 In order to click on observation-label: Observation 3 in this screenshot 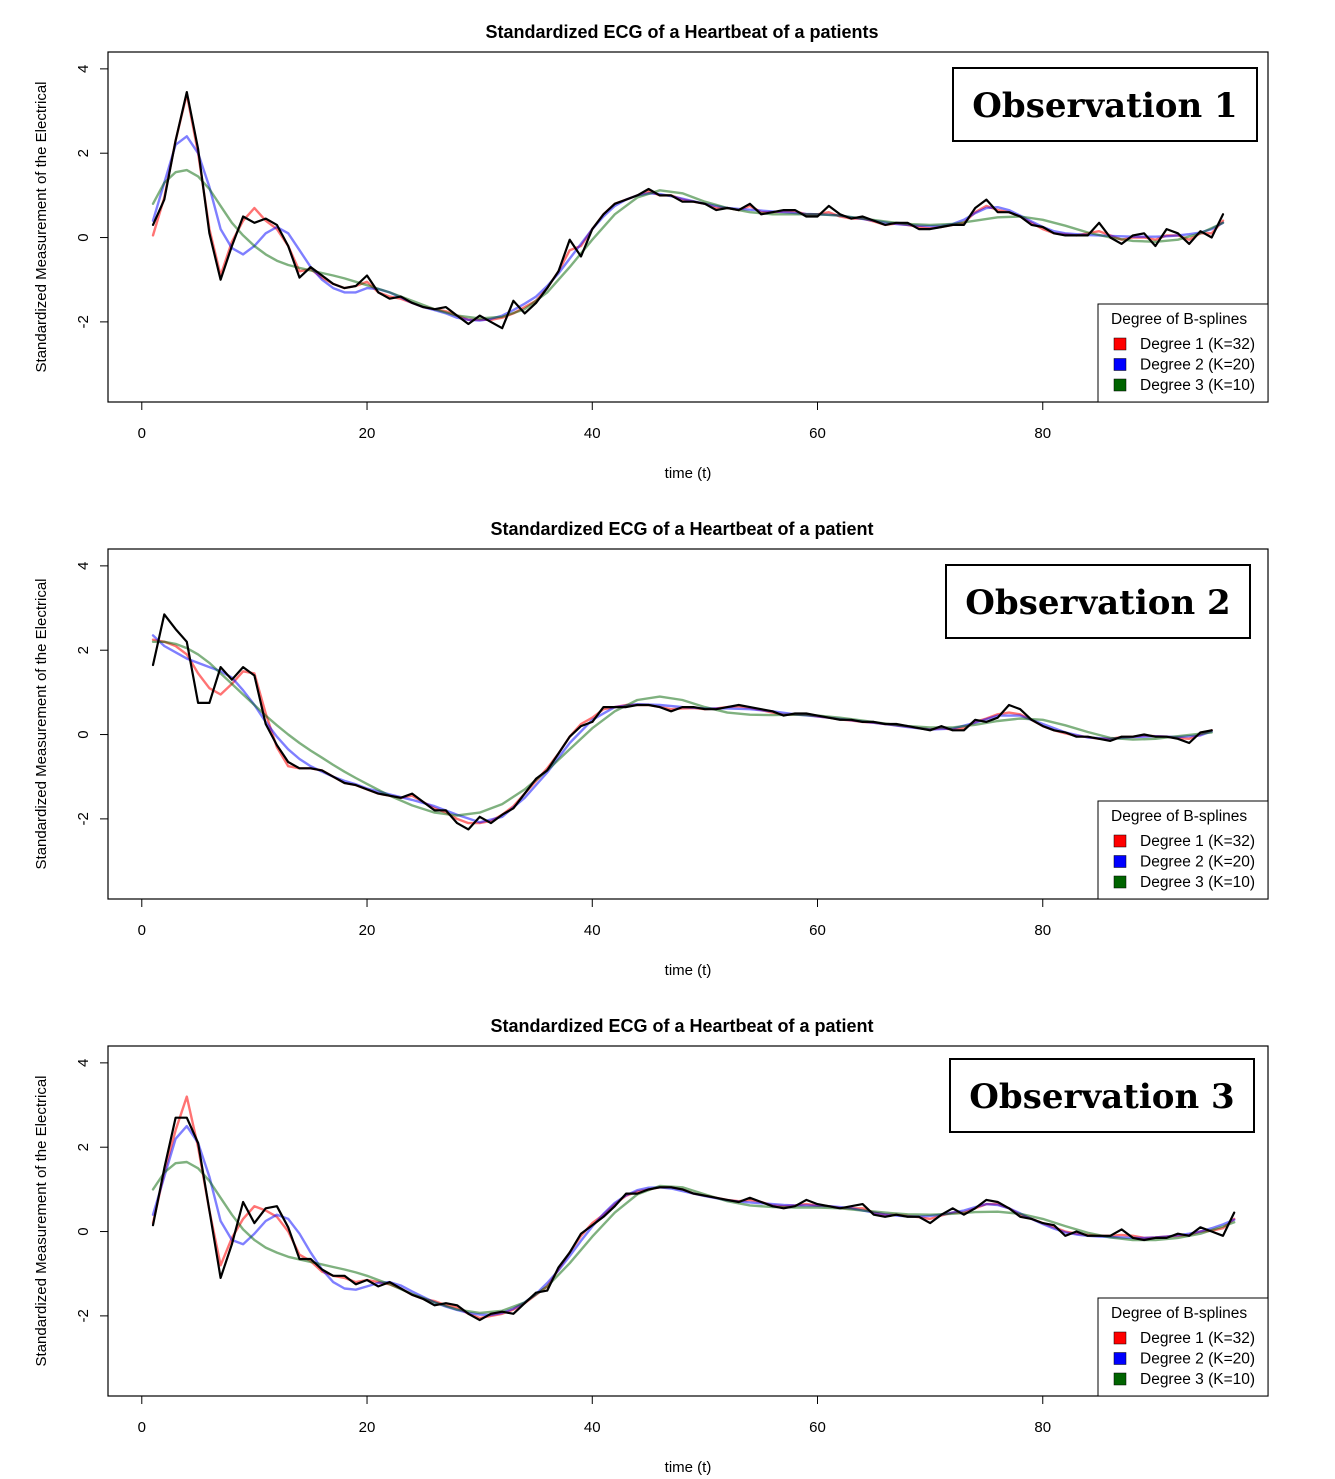, I will do `click(1101, 1097)`.